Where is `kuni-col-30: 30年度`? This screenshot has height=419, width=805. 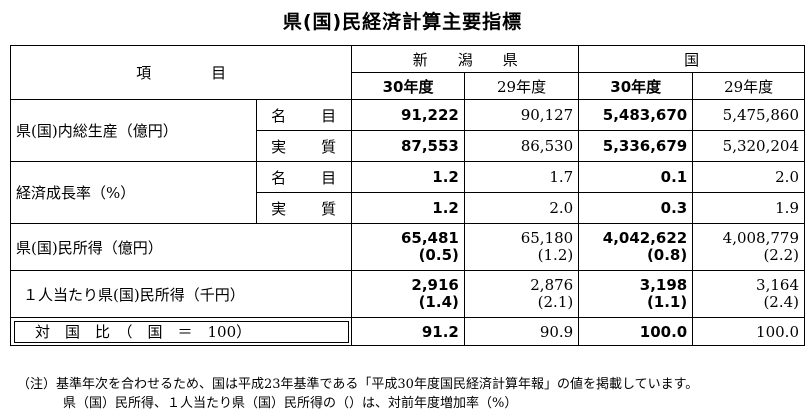 kuni-col-30: 30年度 is located at coordinates (636, 86).